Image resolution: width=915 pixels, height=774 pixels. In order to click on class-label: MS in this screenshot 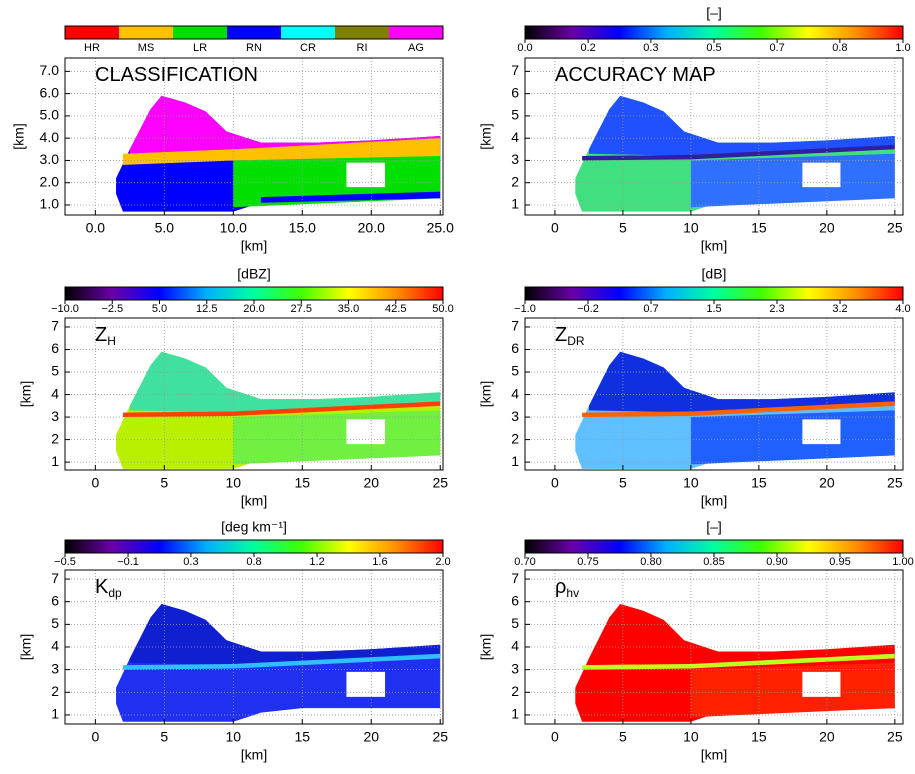, I will do `click(146, 48)`.